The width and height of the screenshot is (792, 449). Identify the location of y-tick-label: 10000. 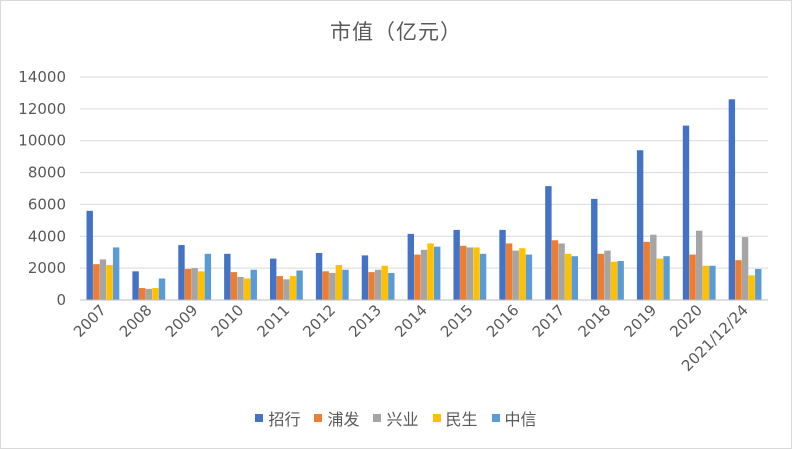
(42, 141).